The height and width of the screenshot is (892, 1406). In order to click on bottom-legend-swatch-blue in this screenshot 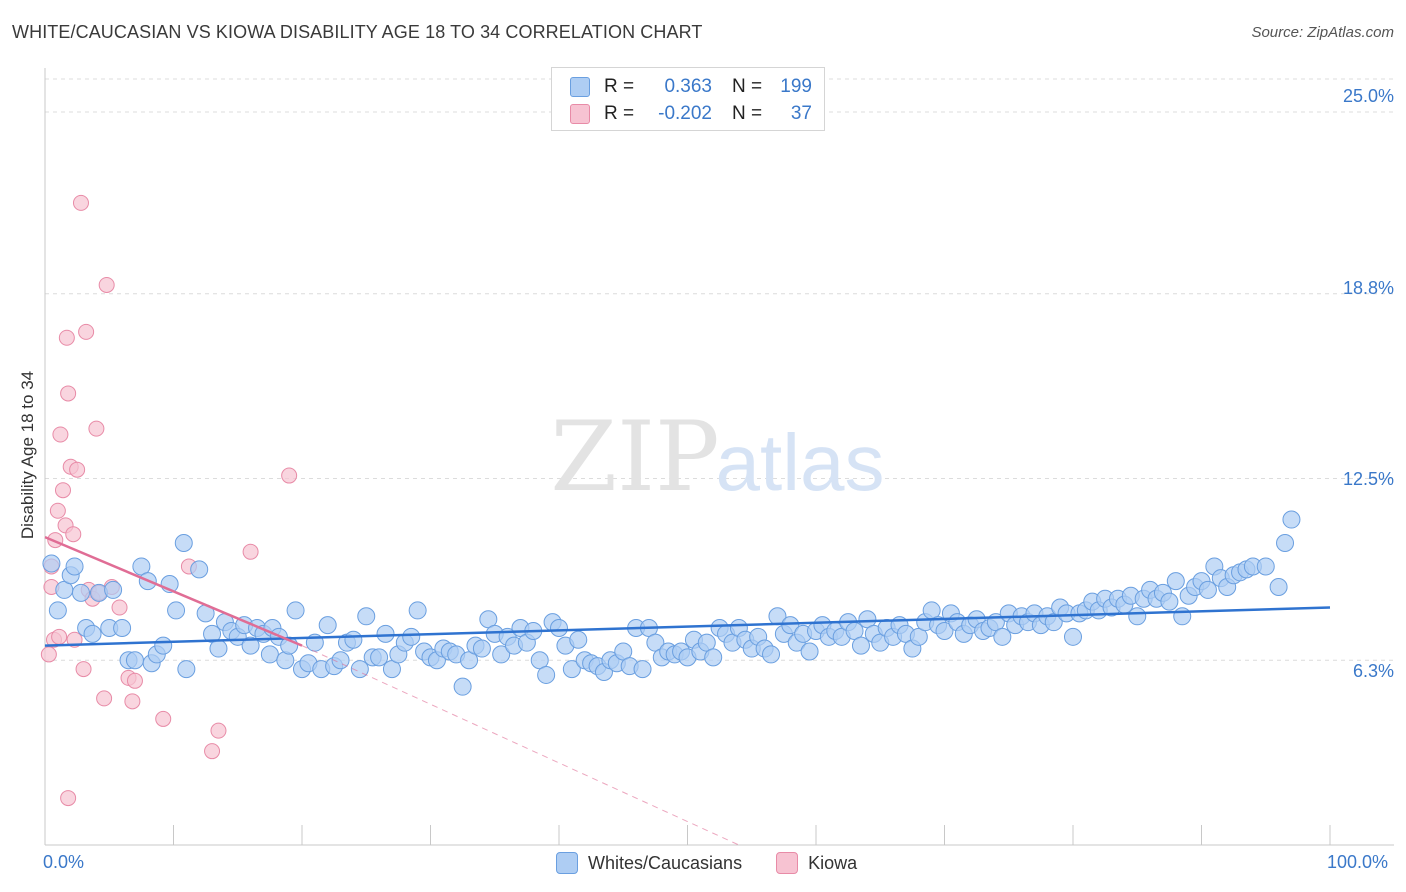, I will do `click(567, 863)`.